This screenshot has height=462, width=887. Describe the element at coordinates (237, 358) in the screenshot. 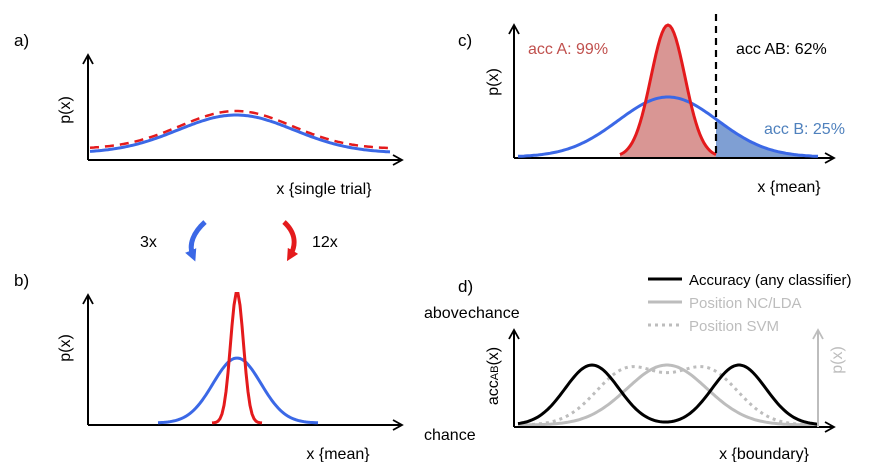

I see `panel-b-red-curve` at that location.